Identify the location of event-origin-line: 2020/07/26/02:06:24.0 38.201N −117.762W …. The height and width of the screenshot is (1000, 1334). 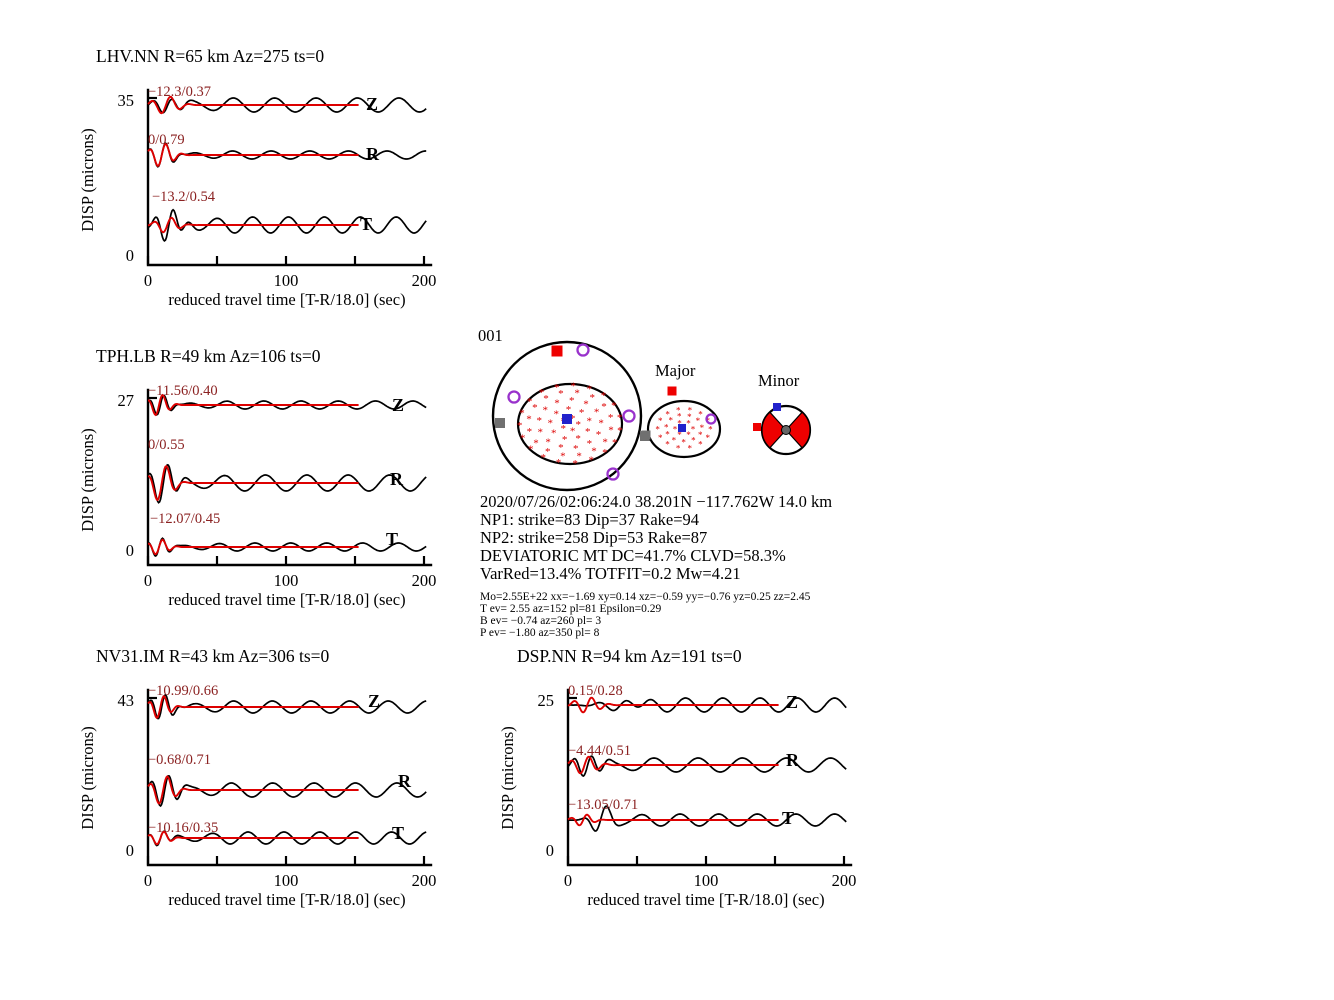
(656, 501).